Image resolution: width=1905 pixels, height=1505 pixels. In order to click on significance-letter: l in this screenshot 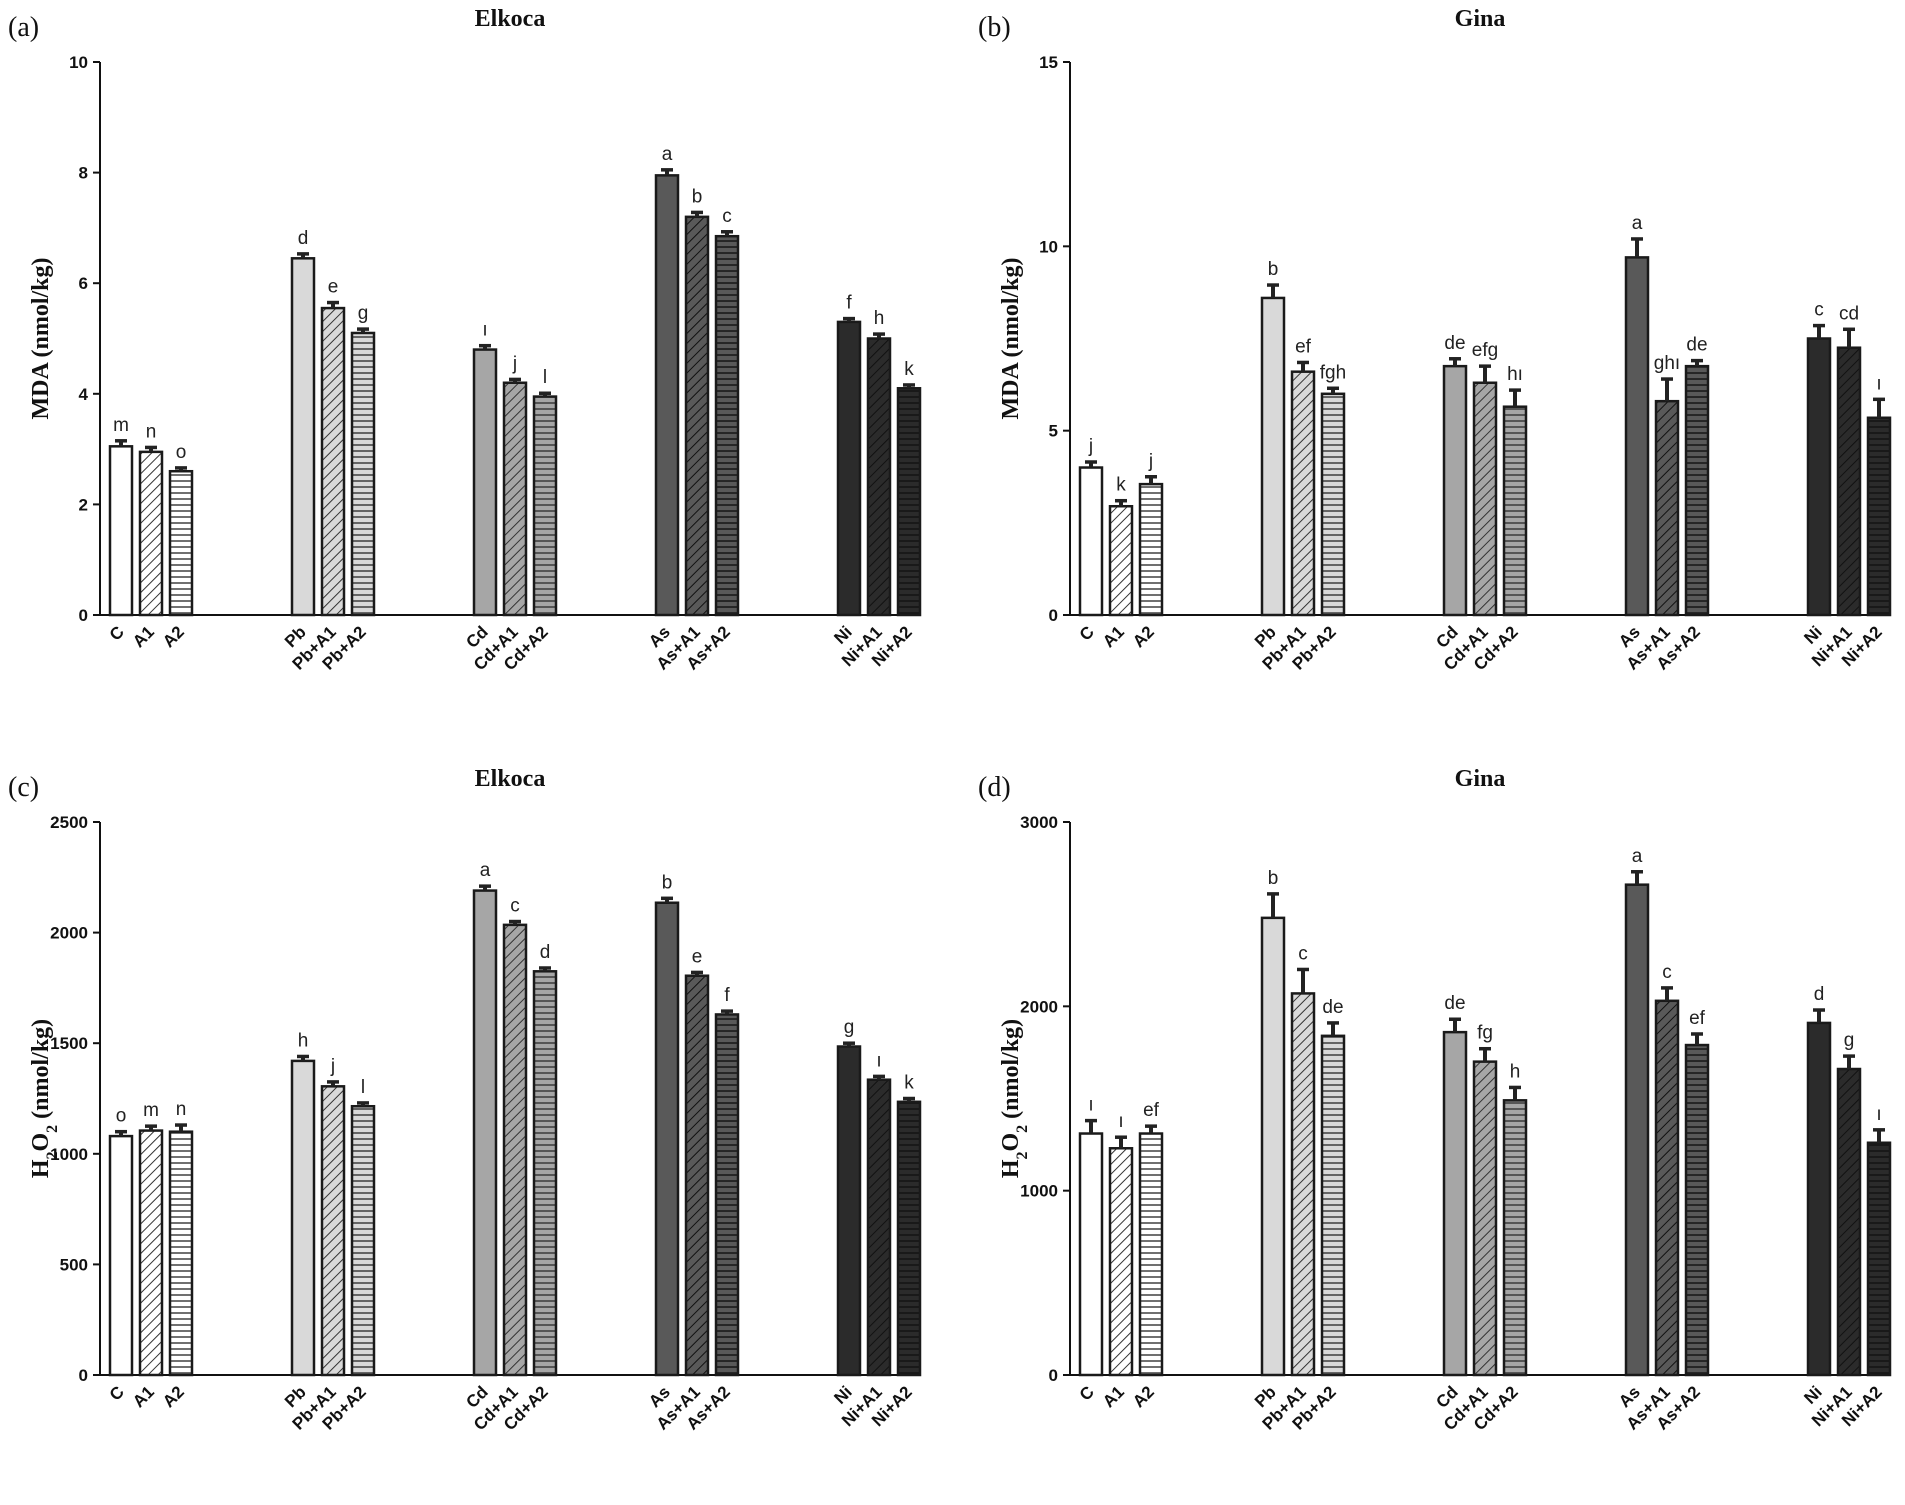, I will do `click(363, 1087)`.